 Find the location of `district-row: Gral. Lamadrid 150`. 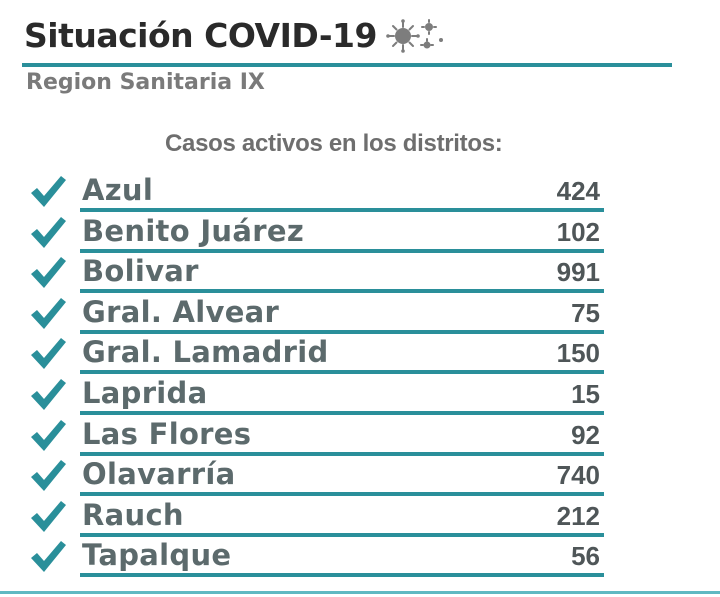

district-row: Gral. Lamadrid 150 is located at coordinates (318, 354).